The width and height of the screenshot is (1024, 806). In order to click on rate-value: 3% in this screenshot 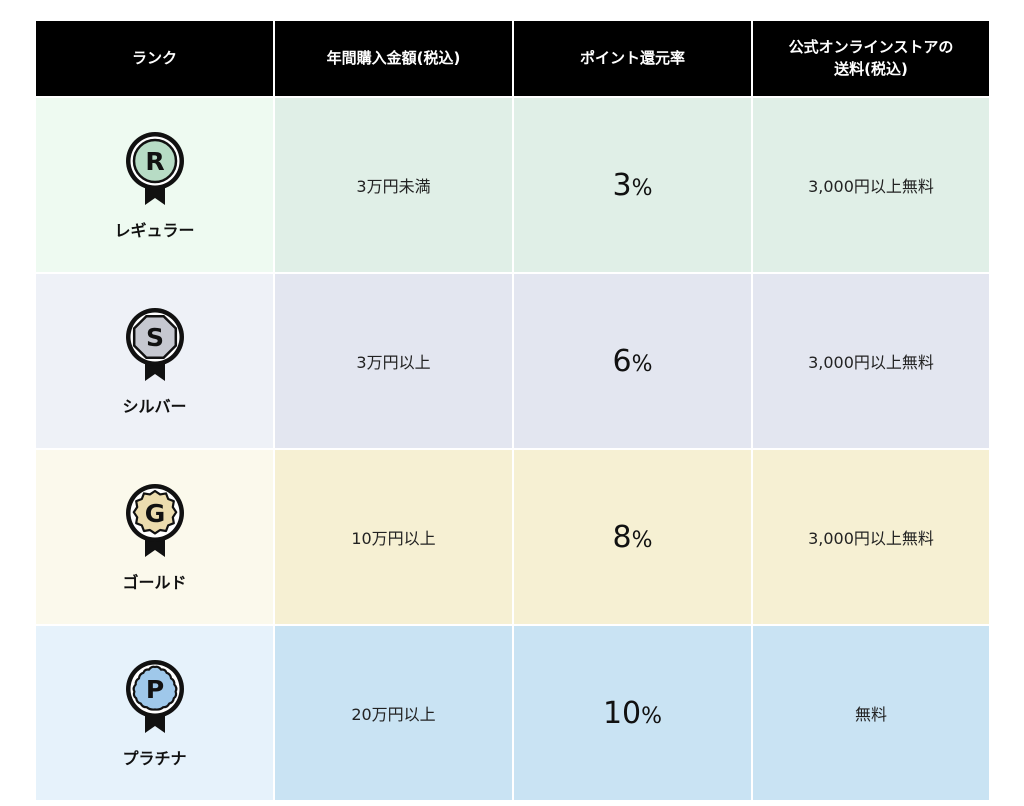, I will do `click(633, 185)`.